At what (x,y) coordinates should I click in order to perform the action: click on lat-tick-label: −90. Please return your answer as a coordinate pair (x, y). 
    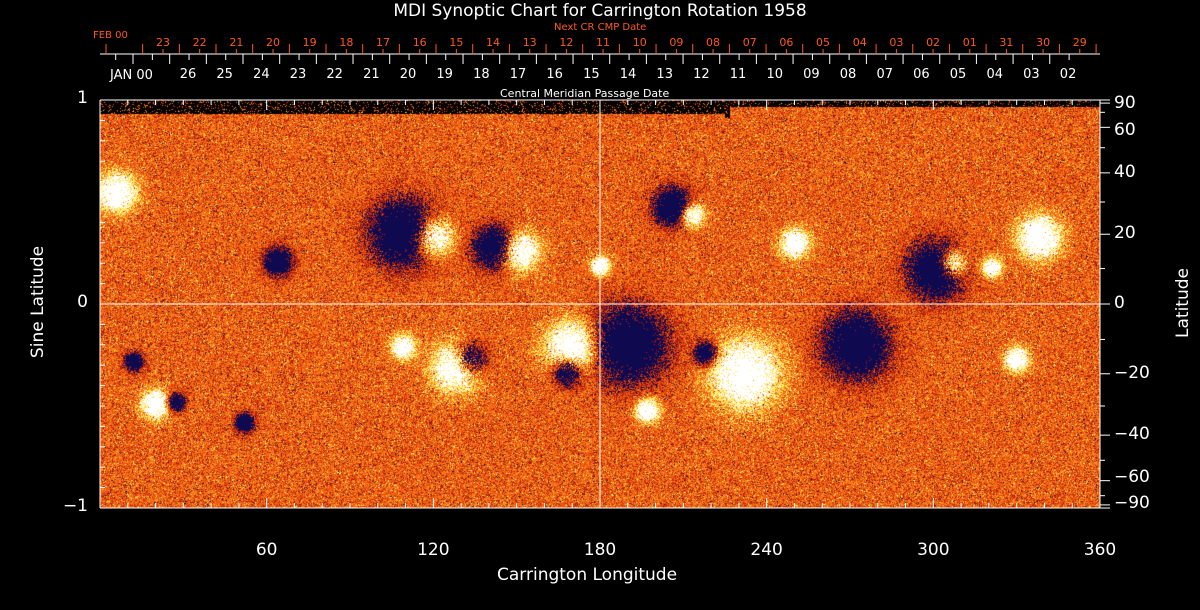
    Looking at the image, I should click on (1132, 503).